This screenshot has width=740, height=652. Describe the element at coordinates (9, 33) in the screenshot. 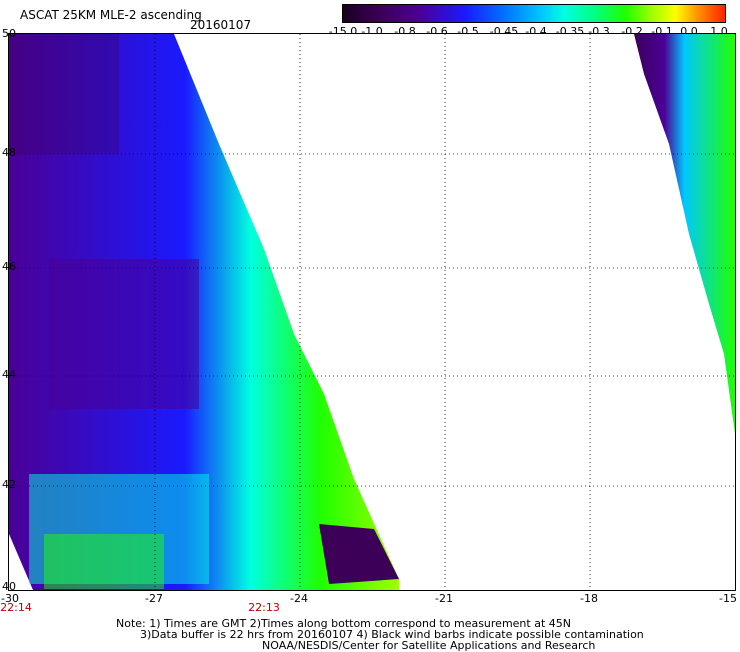

I see `lat-label: 50` at that location.